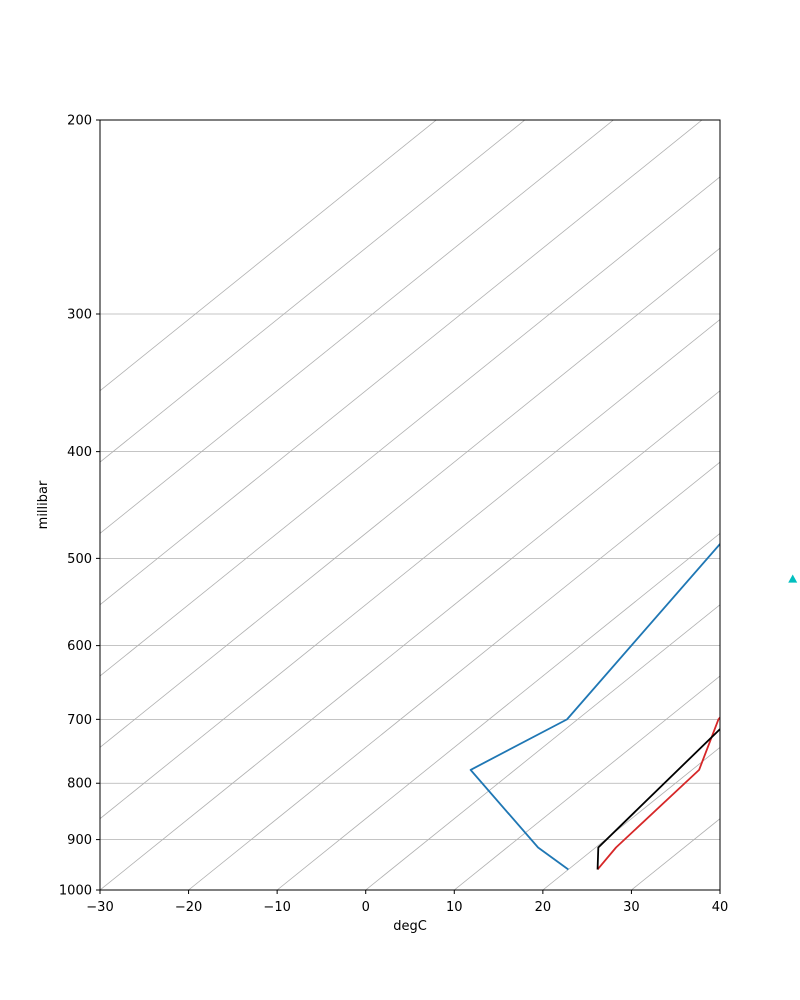 This screenshot has height=1000, width=800. What do you see at coordinates (79, 840) in the screenshot?
I see `y-tick-label: 900` at bounding box center [79, 840].